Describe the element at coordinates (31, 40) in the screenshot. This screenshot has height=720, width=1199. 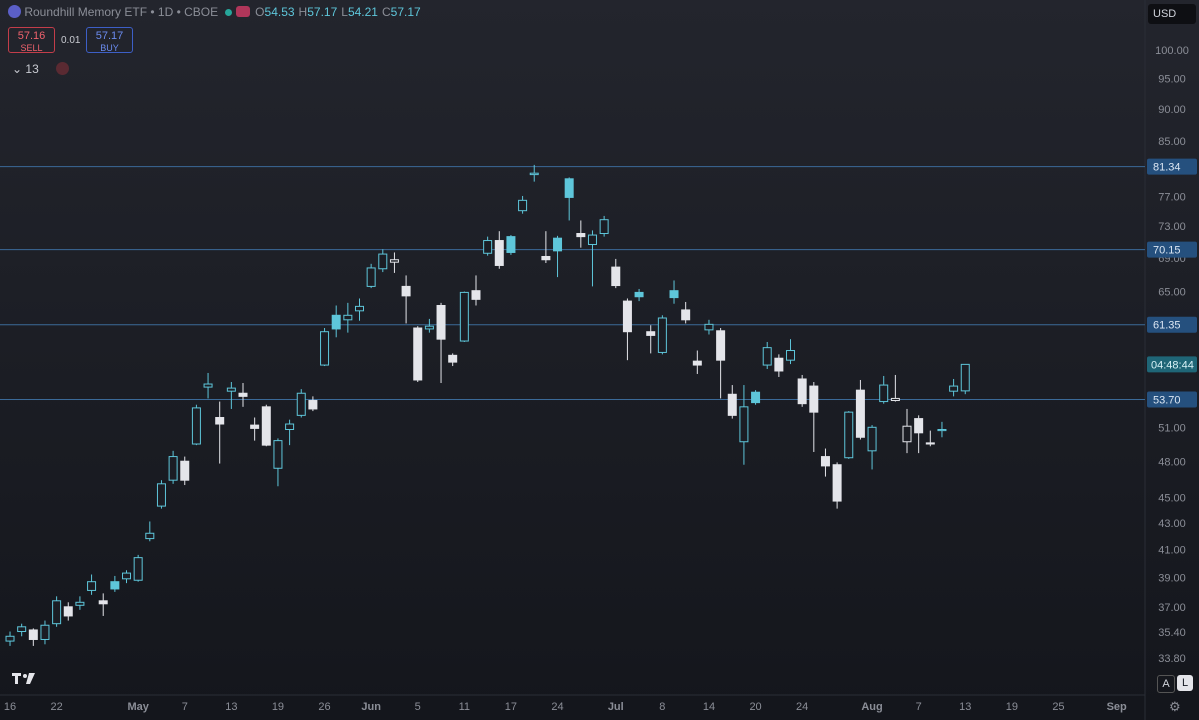
I see `sell-button: 57.16 SELL` at that location.